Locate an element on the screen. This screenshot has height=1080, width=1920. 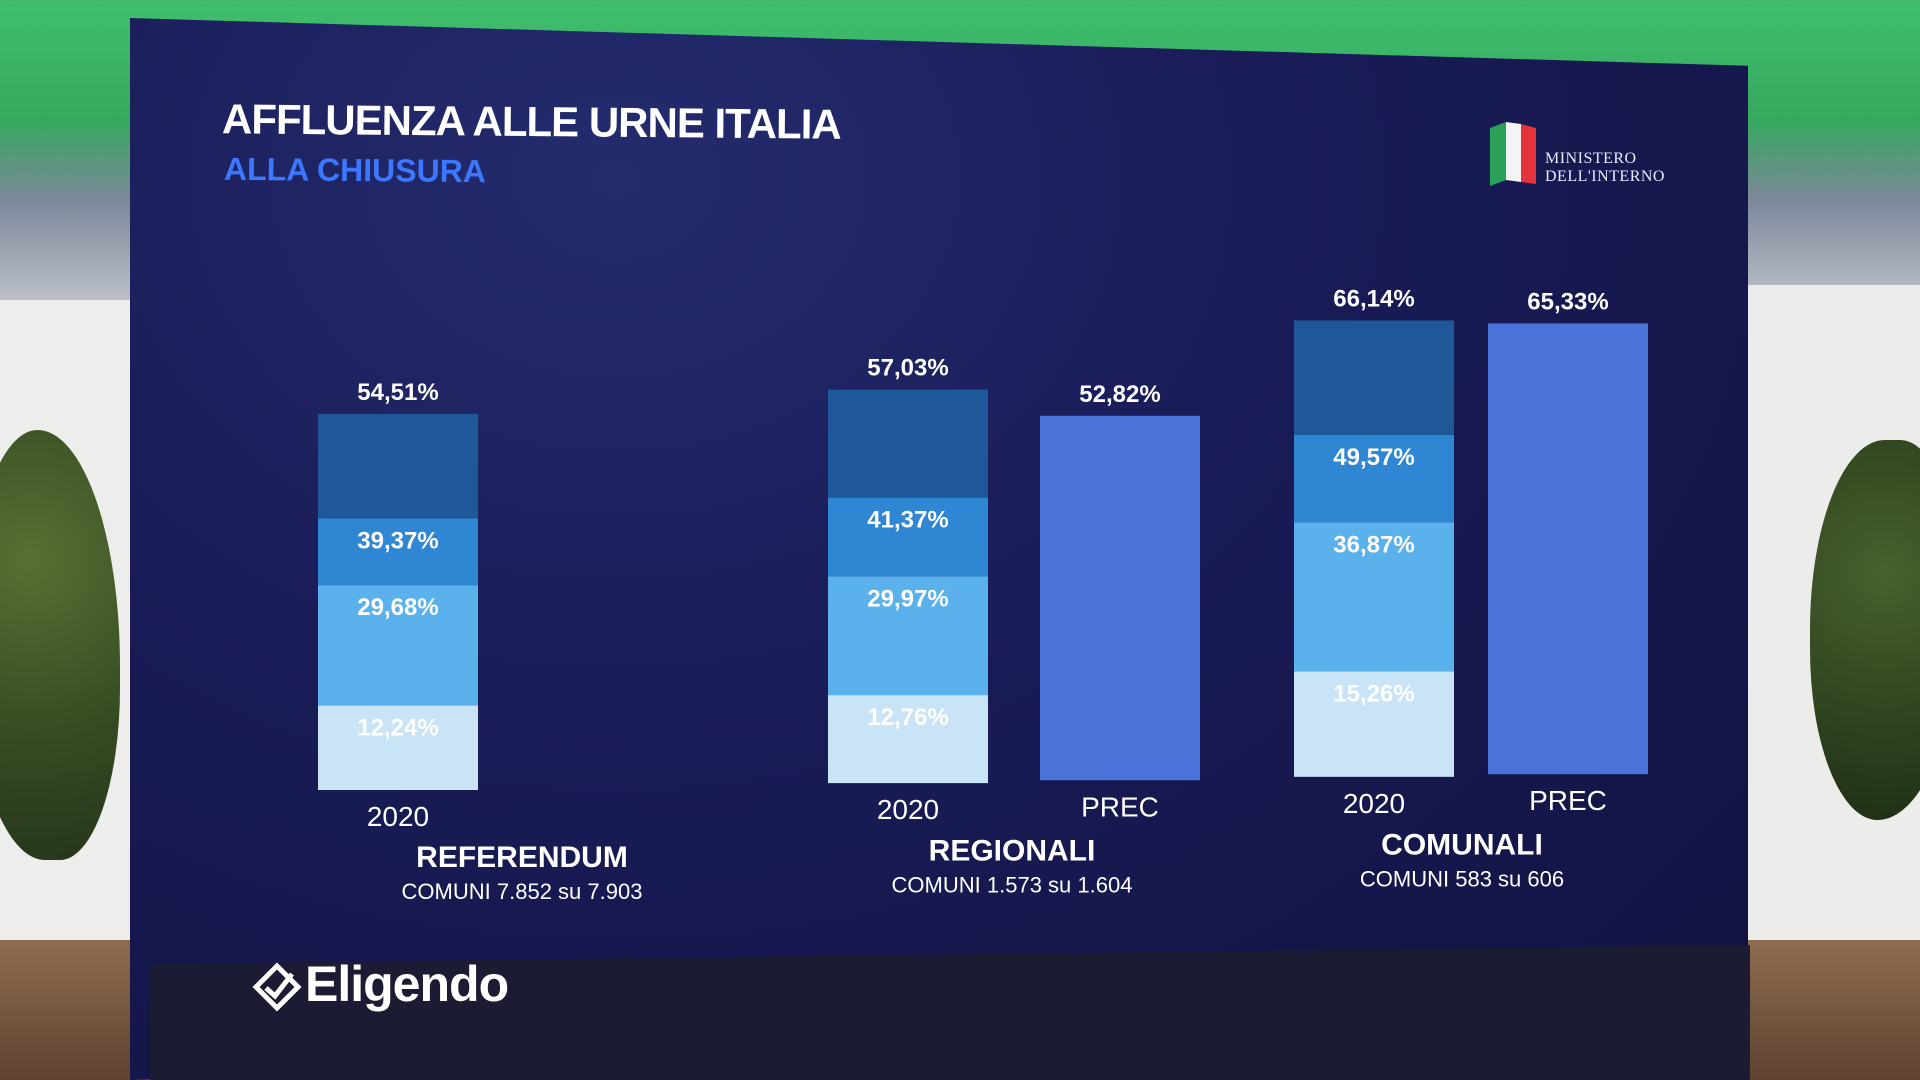
bar-value-label: 54,51% is located at coordinates (397, 392).